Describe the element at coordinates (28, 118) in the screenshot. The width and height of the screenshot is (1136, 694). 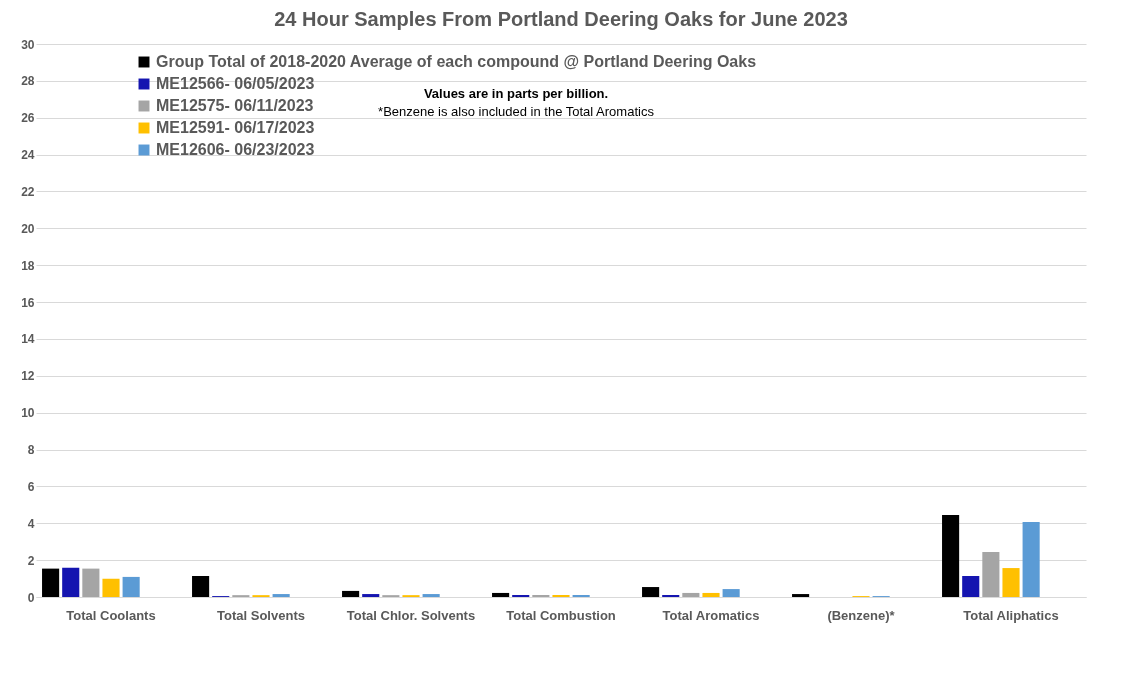
I see `y-tick-label: 26` at that location.